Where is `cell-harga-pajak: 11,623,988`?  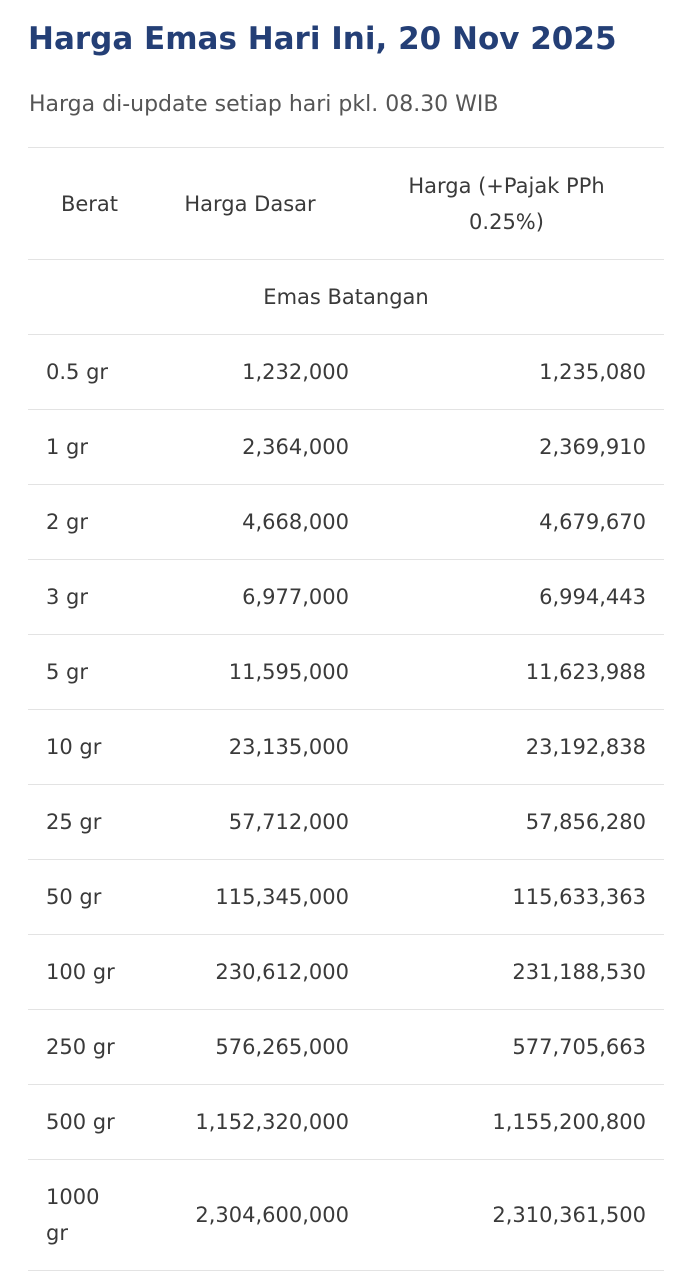
cell-harga-pajak: 11,623,988 is located at coordinates (585, 672).